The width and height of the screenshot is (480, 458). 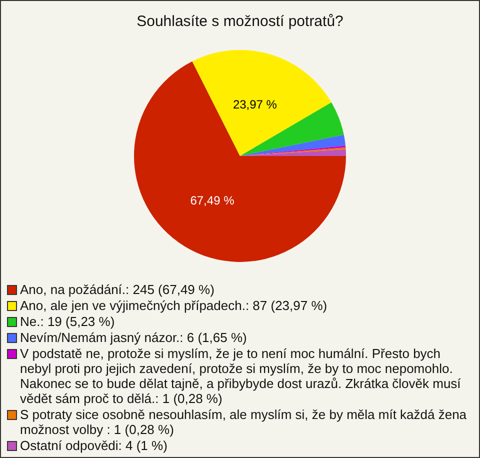 What do you see at coordinates (94, 445) in the screenshot?
I see `legend-label: Ostatní odpovědi: 4 (1 %)` at bounding box center [94, 445].